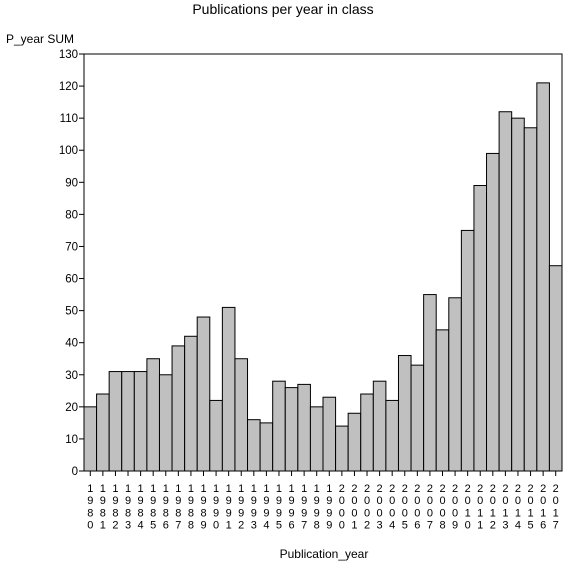  What do you see at coordinates (71, 247) in the screenshot?
I see `y-tick-label: 70` at bounding box center [71, 247].